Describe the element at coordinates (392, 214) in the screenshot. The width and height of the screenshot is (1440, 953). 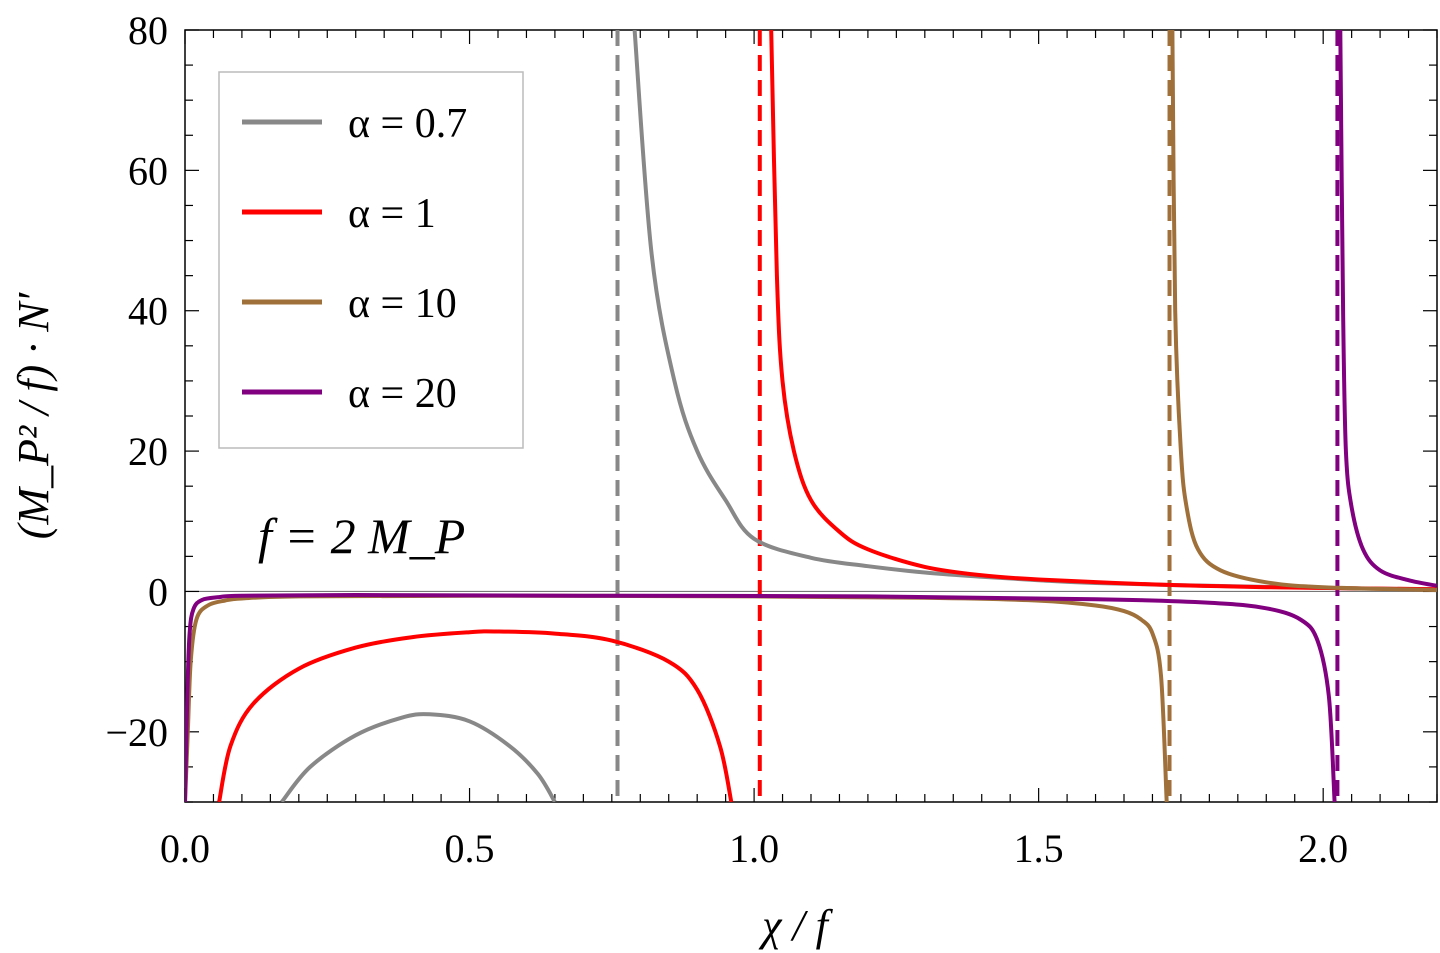
I see `legend-label: α = 1` at that location.